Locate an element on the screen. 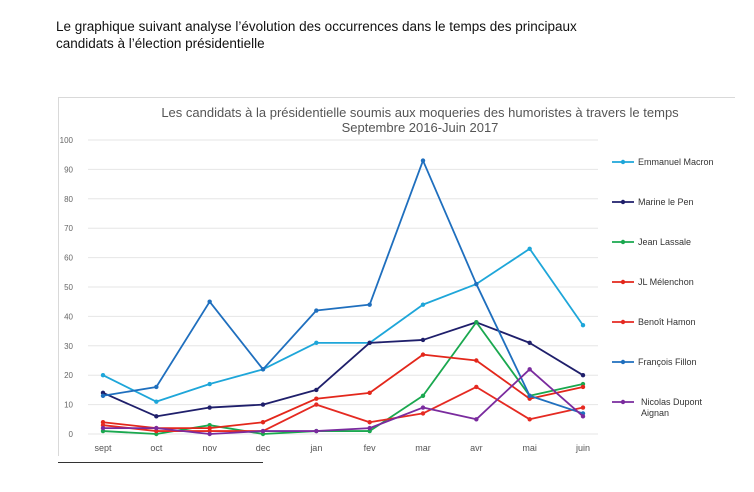 The image size is (754, 492). legend-entry: Jean Lassale is located at coordinates (651, 242).